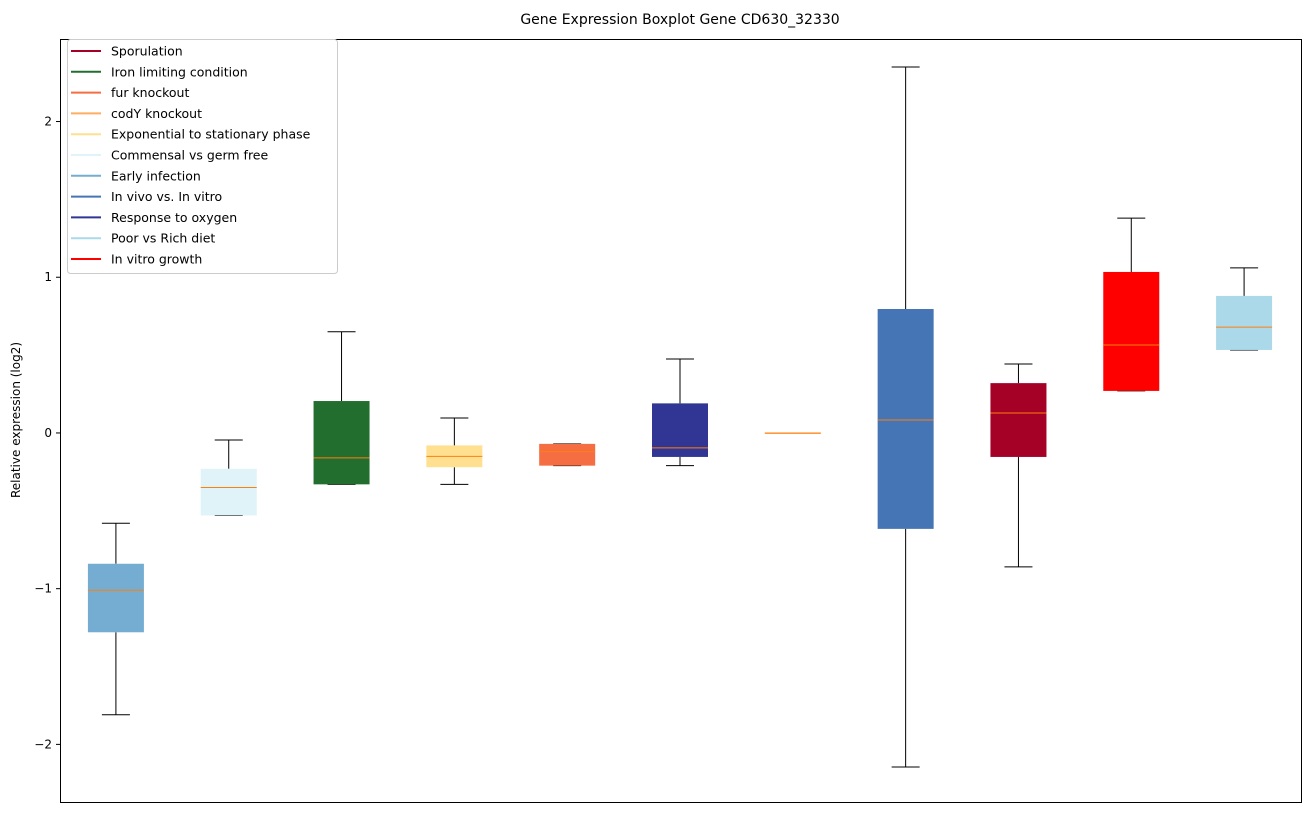 This screenshot has width=1309, height=816. I want to click on box-poor-vs-rich-diet, so click(1244, 309).